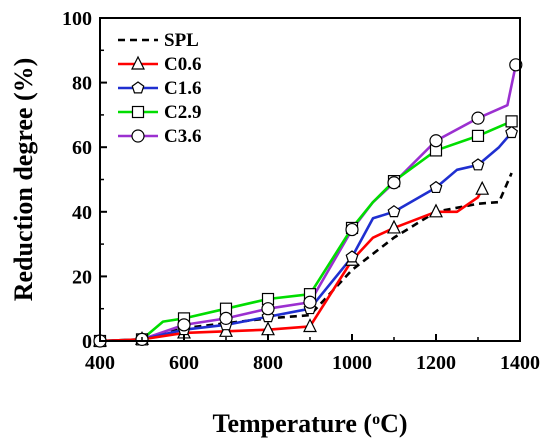  I want to click on legend-label: SPL, so click(181, 40).